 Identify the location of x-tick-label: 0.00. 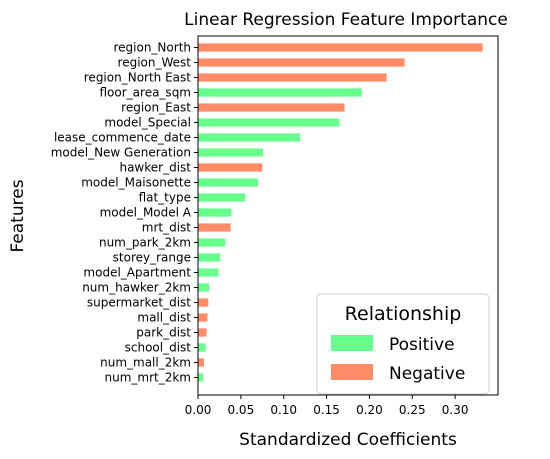
(198, 410).